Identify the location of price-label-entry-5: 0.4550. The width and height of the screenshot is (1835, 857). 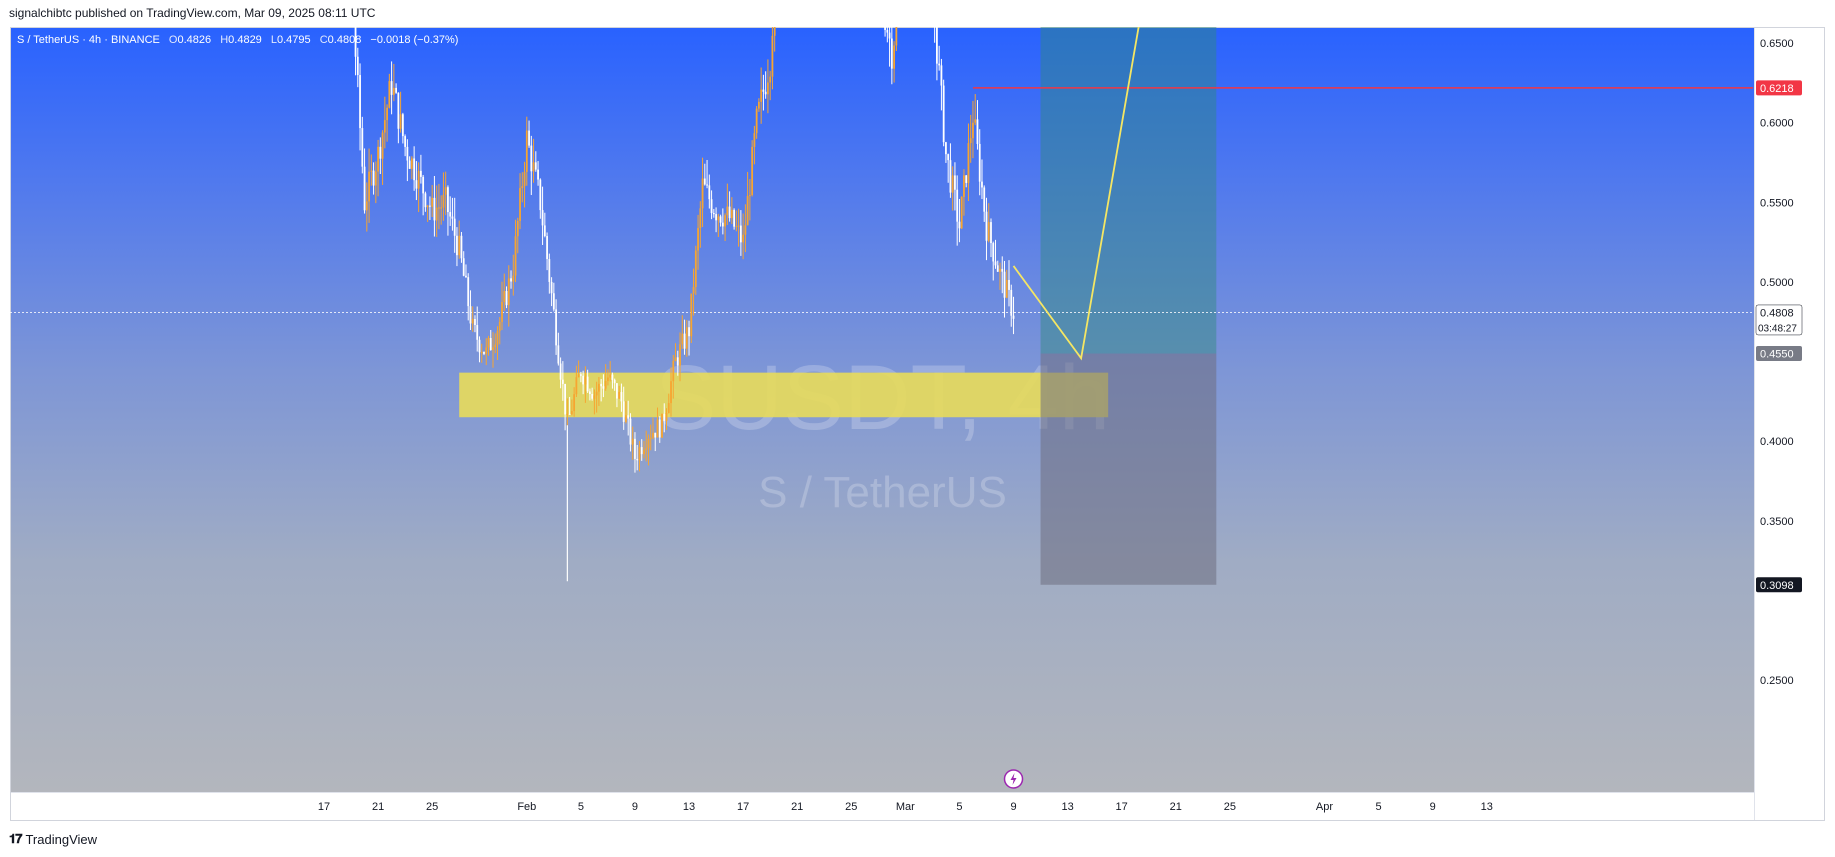
(1779, 354).